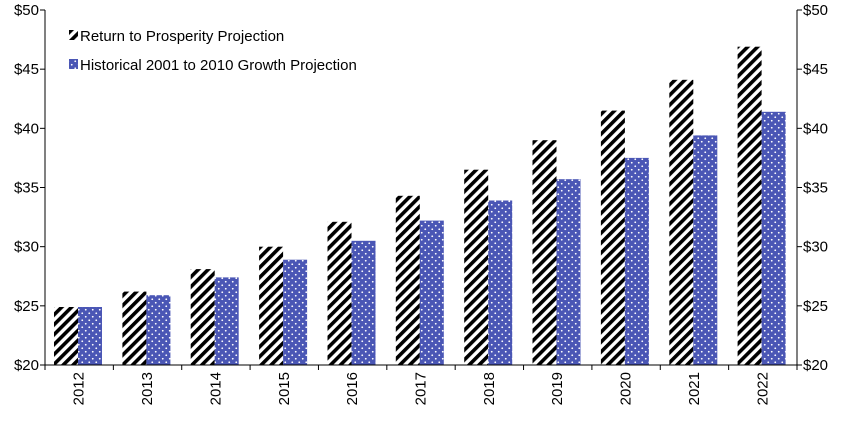  What do you see at coordinates (431, 292) in the screenshot?
I see `bar-historical-growth-2017` at bounding box center [431, 292].